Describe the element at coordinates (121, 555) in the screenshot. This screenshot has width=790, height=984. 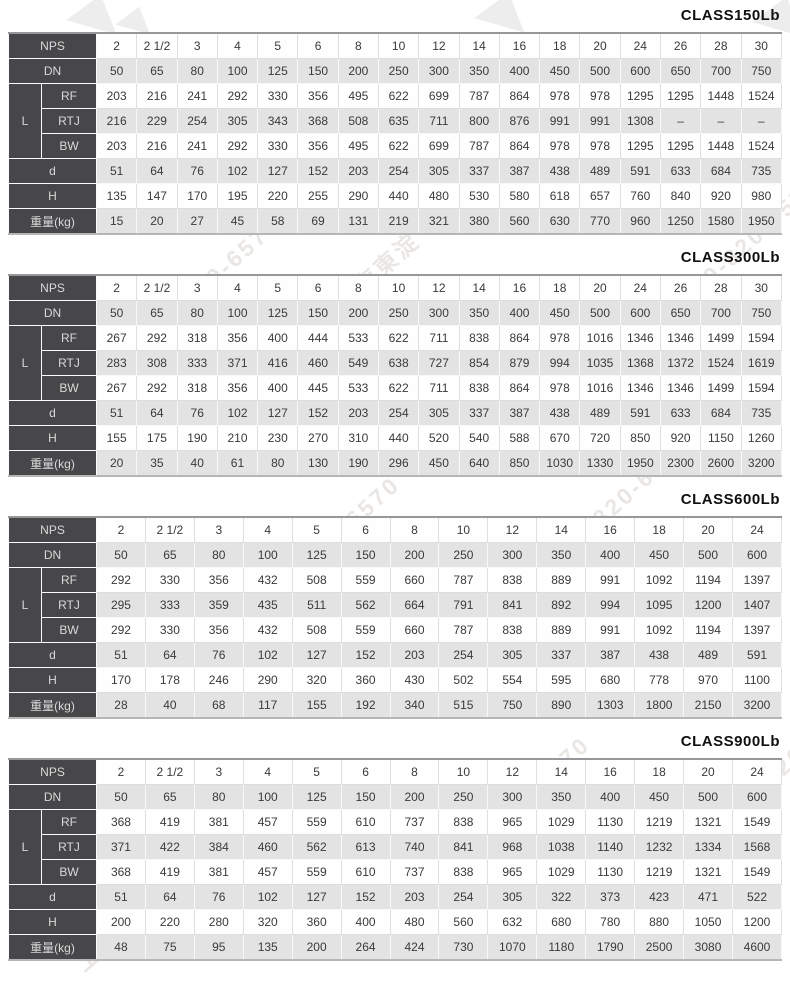
I see `value-cell-dn: 50` at that location.